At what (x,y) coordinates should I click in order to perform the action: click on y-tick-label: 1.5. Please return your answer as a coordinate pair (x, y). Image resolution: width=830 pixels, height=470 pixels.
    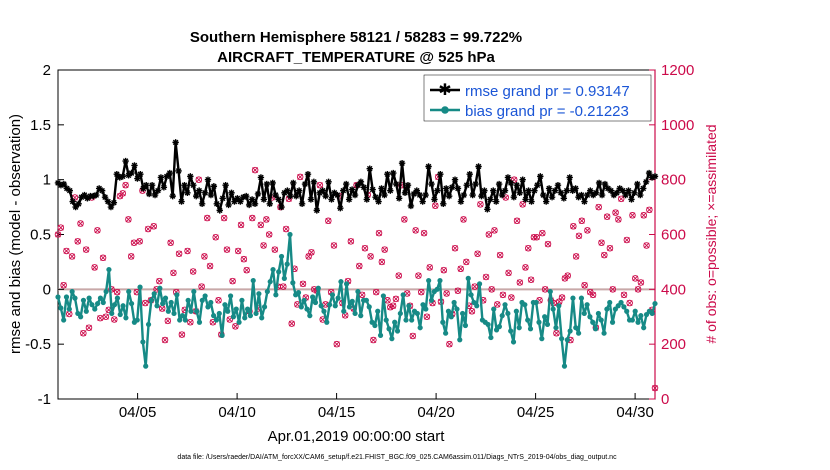
    Looking at the image, I should click on (40, 125).